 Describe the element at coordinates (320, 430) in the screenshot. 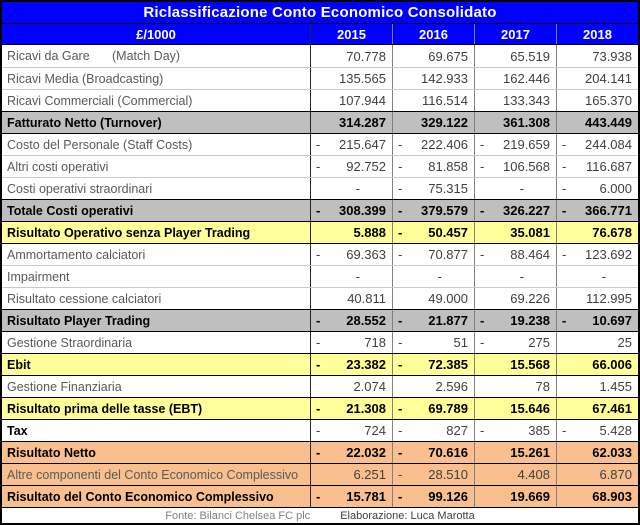

I see `table-row: Tax -724-827-385-5.428` at that location.